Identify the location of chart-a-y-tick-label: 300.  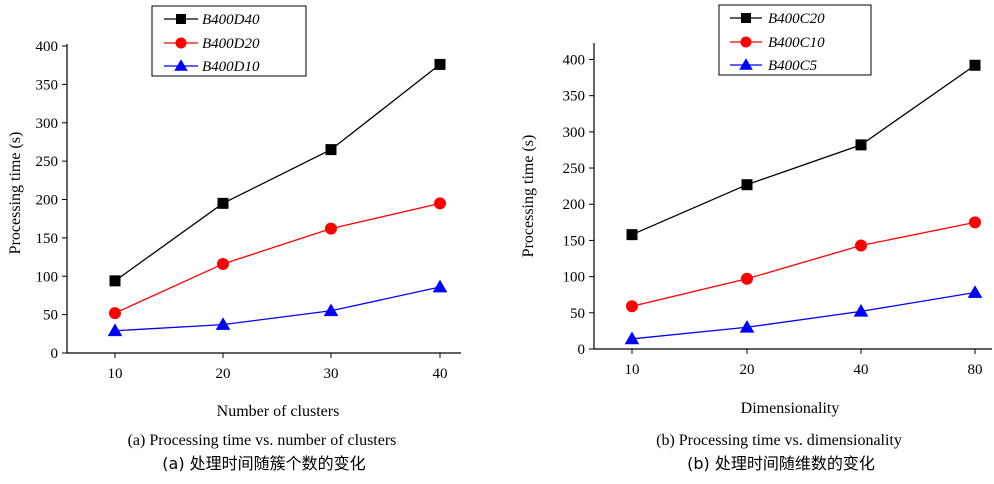
(47, 124).